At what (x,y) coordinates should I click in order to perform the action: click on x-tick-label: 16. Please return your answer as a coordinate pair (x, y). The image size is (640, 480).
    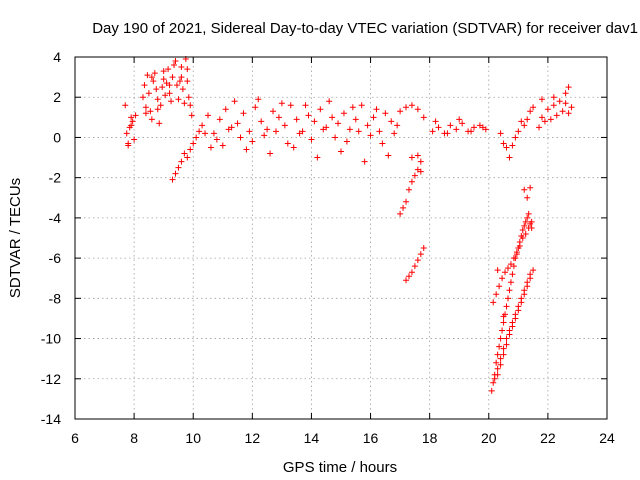
    Looking at the image, I should click on (371, 438).